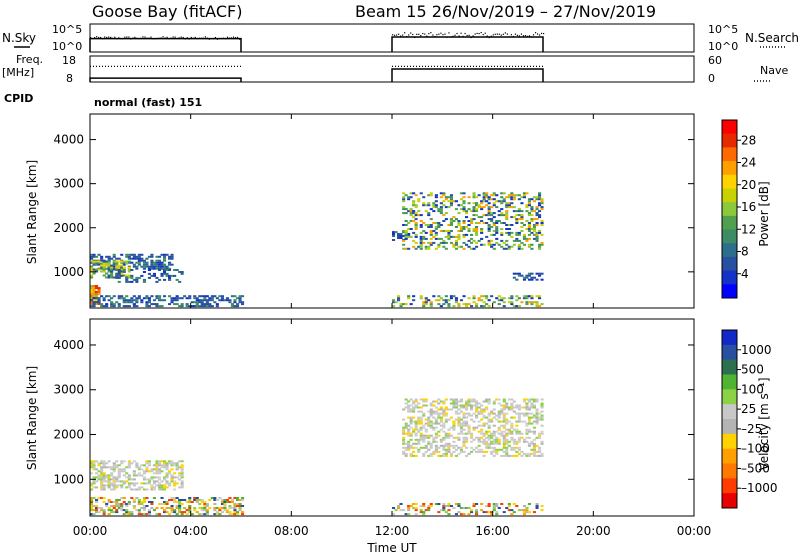 The image size is (800, 554). Describe the element at coordinates (165, 79) in the screenshot. I see `frequency-line` at that location.